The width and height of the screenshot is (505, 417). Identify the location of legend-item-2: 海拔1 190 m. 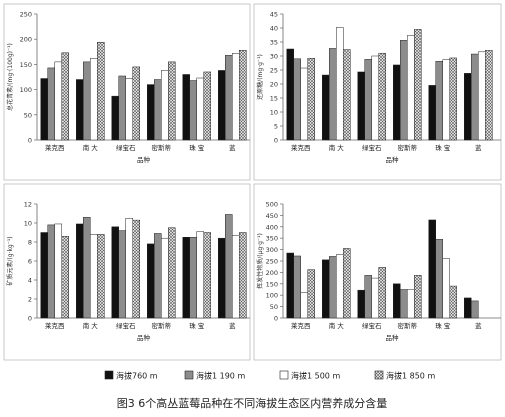
(214, 375).